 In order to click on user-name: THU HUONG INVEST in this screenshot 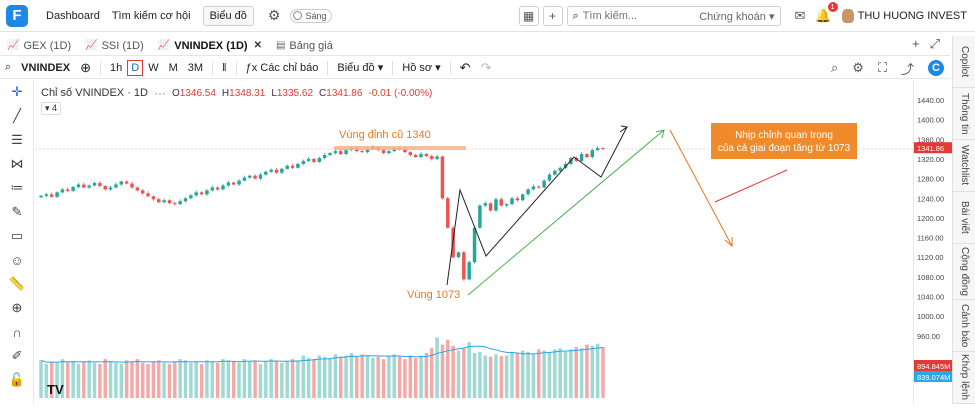, I will do `click(912, 16)`.